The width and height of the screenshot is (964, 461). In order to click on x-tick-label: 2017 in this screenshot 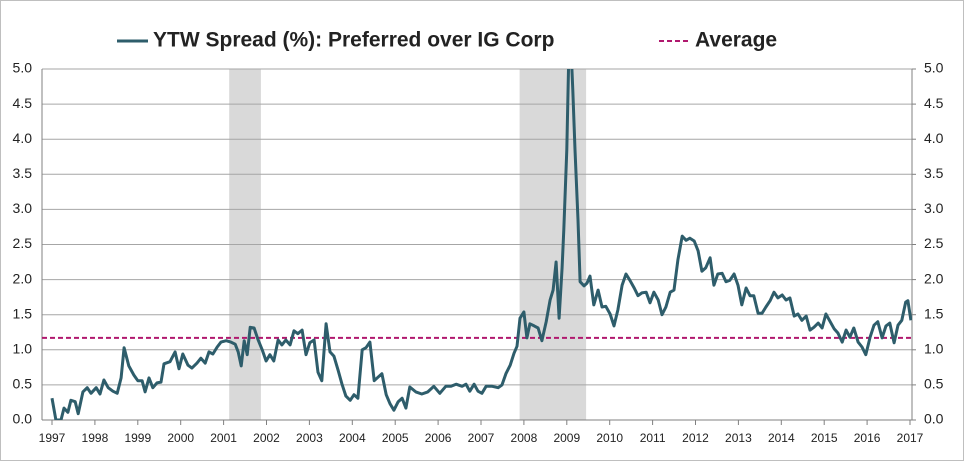, I will do `click(910, 438)`.